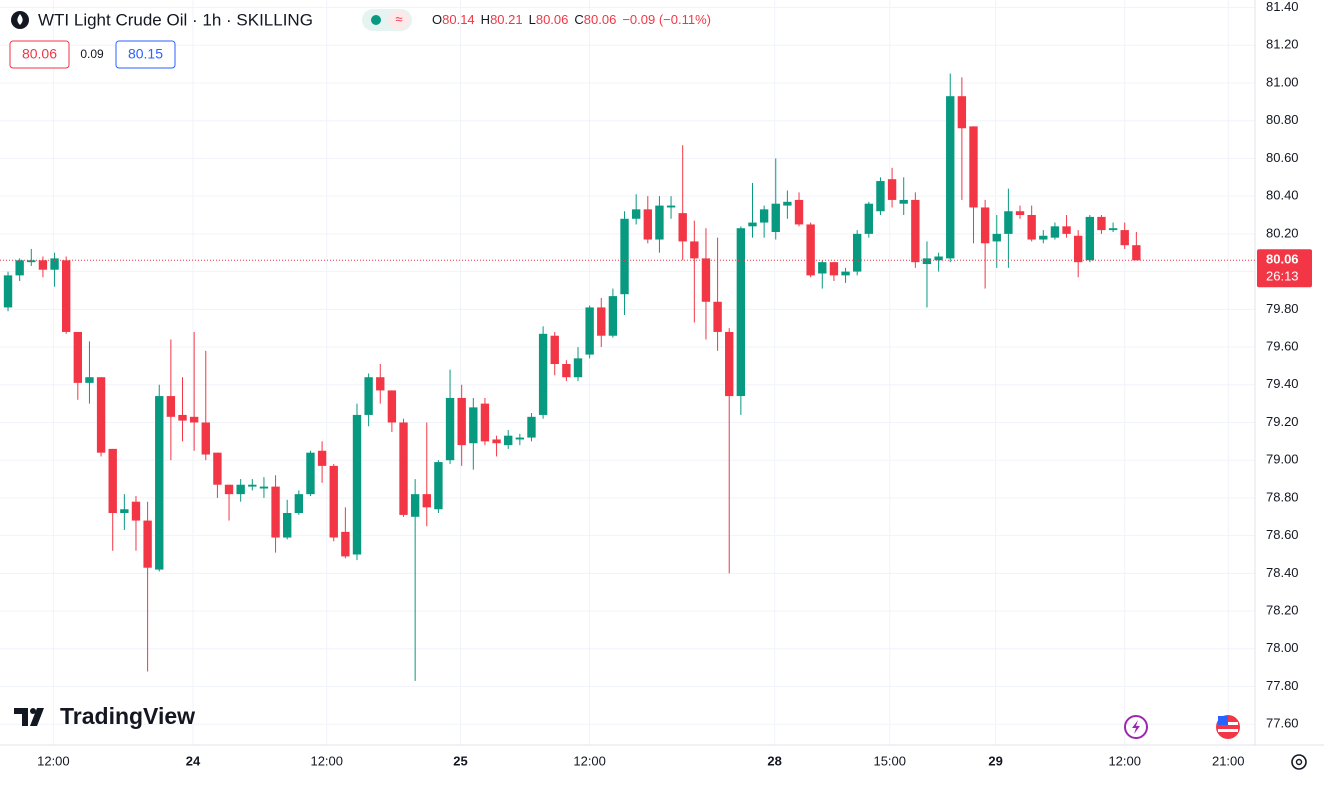 Image resolution: width=1324 pixels, height=788 pixels. Describe the element at coordinates (1282, 119) in the screenshot. I see `y-tick-label: 80.80` at that location.